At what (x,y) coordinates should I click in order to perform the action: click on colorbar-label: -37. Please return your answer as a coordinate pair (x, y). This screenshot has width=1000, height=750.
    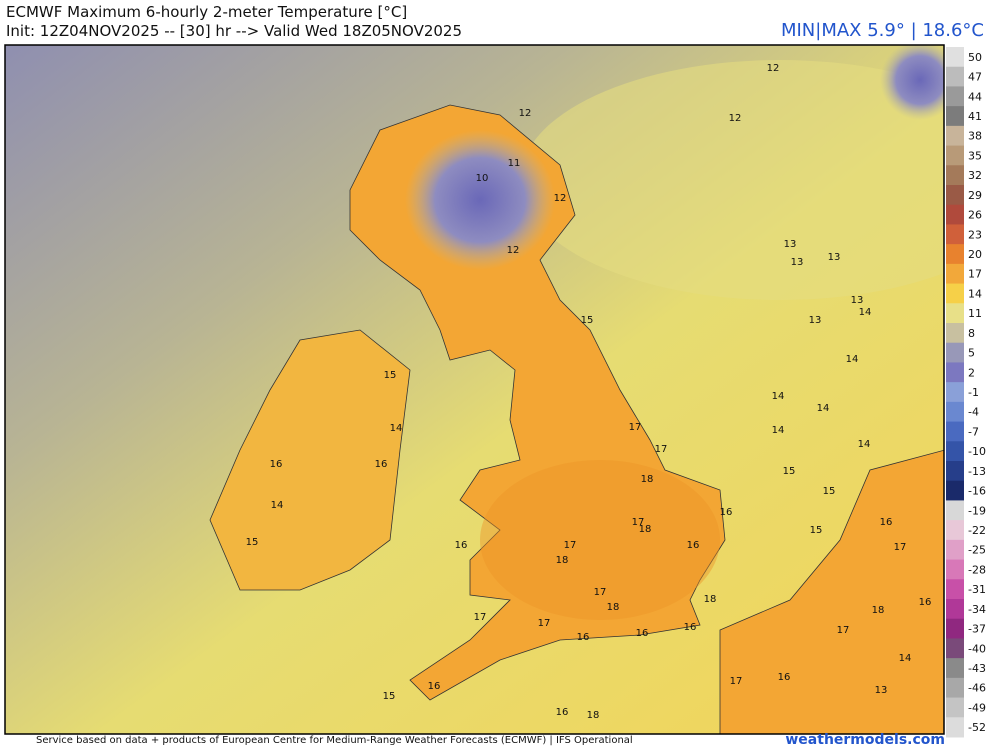
    Looking at the image, I should click on (977, 629).